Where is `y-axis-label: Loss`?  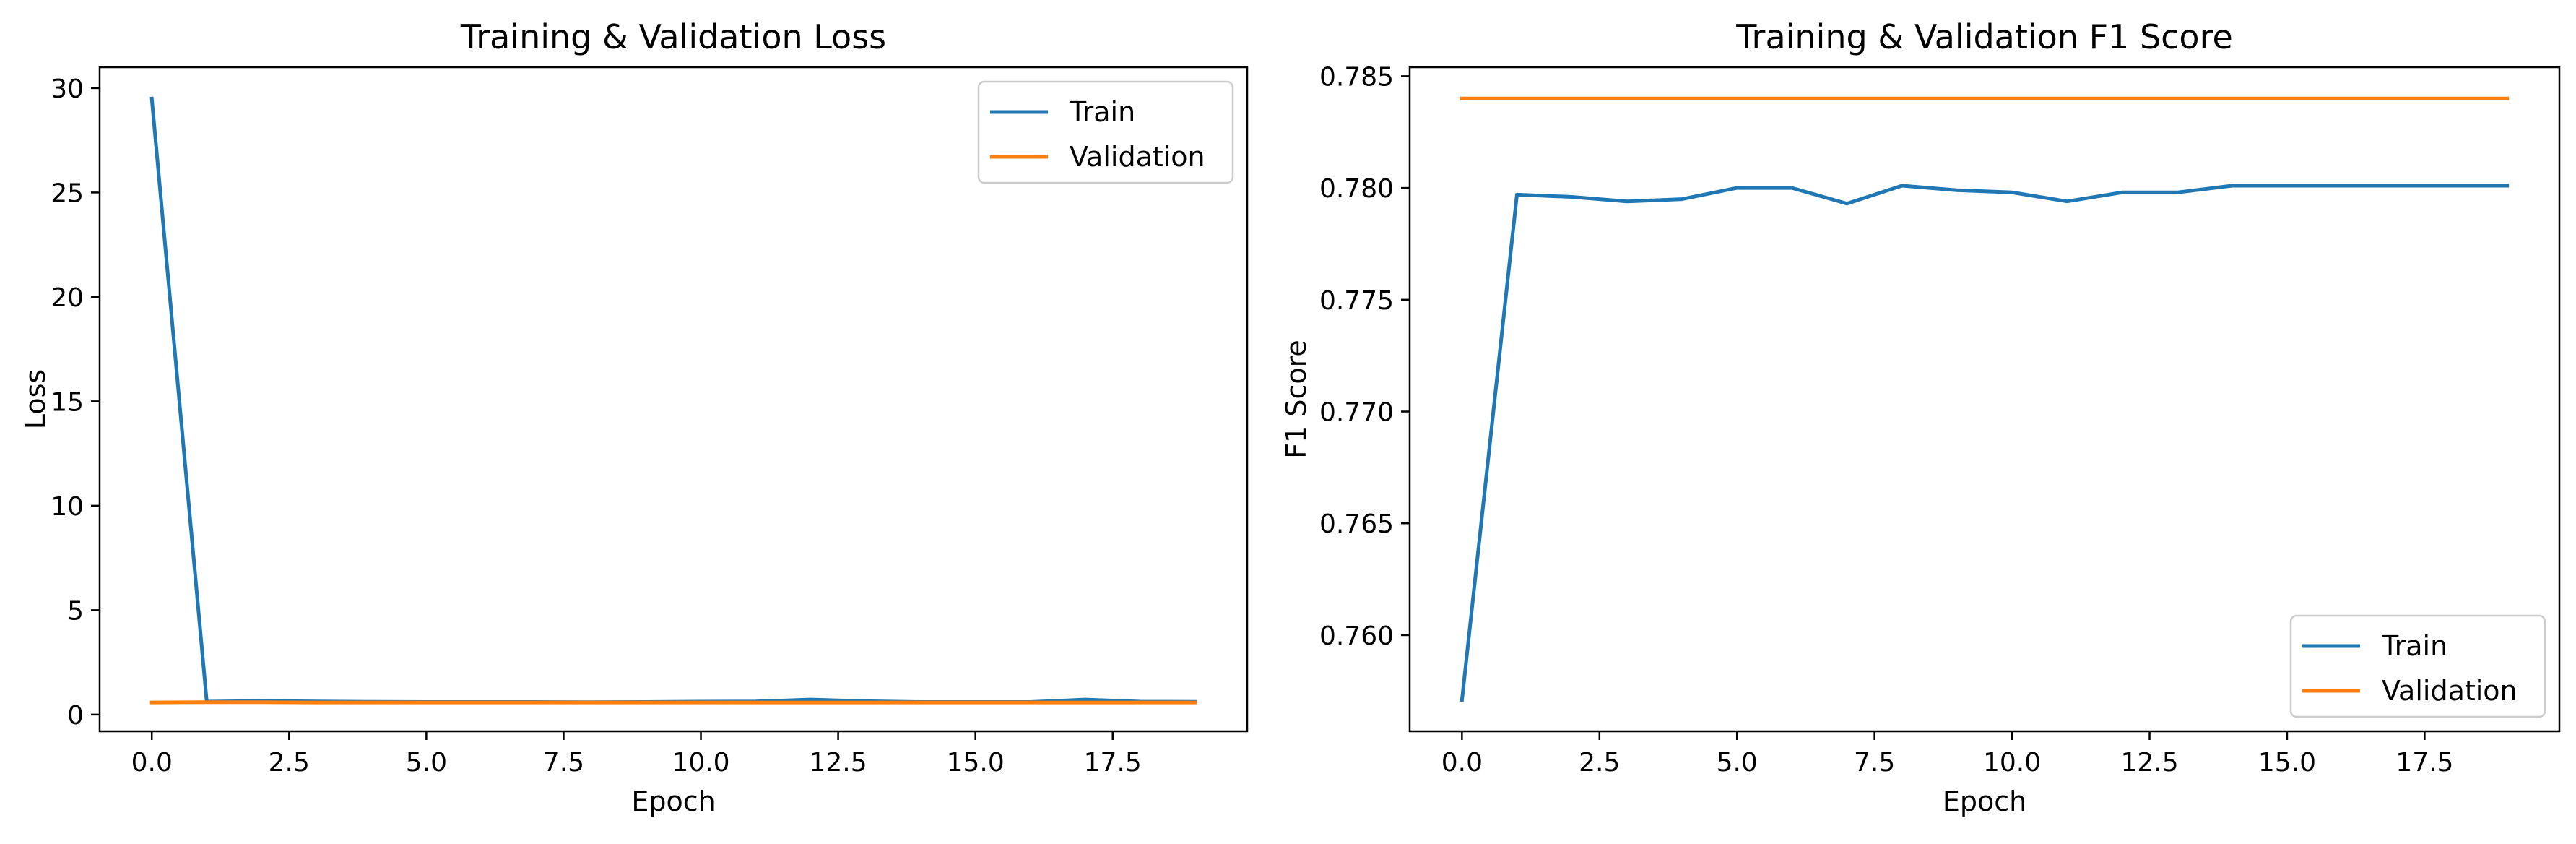 y-axis-label: Loss is located at coordinates (35, 399).